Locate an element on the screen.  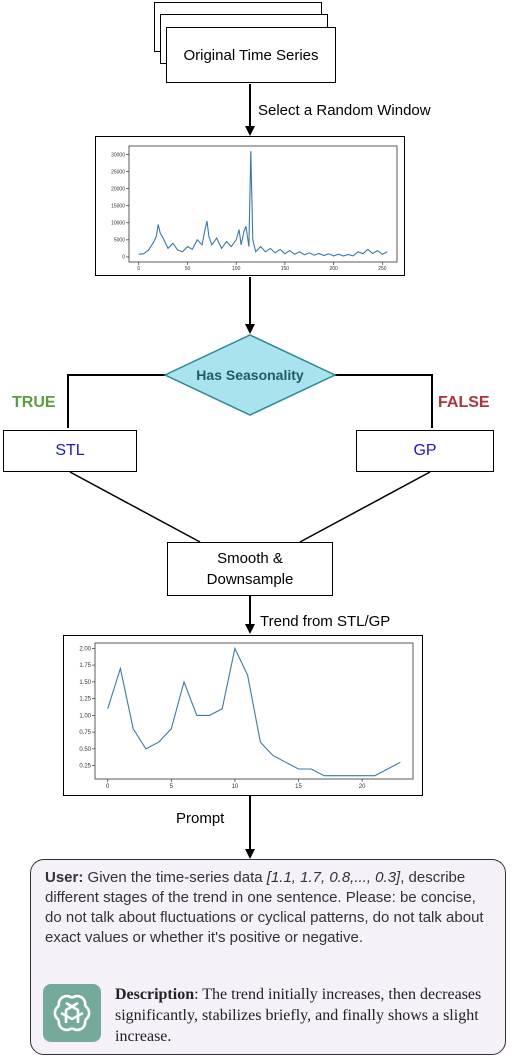
y-tick-label: 2.00 is located at coordinates (85, 649).